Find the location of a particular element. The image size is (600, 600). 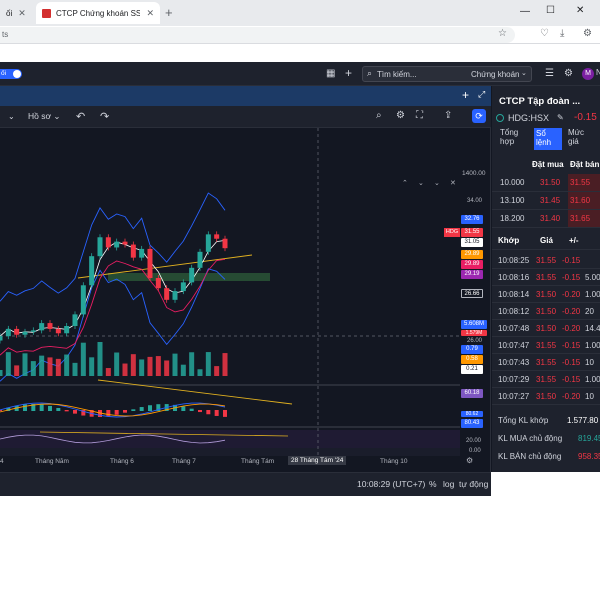

orderbook-row: 13.100 31.45 31.60 is located at coordinates (546, 201).